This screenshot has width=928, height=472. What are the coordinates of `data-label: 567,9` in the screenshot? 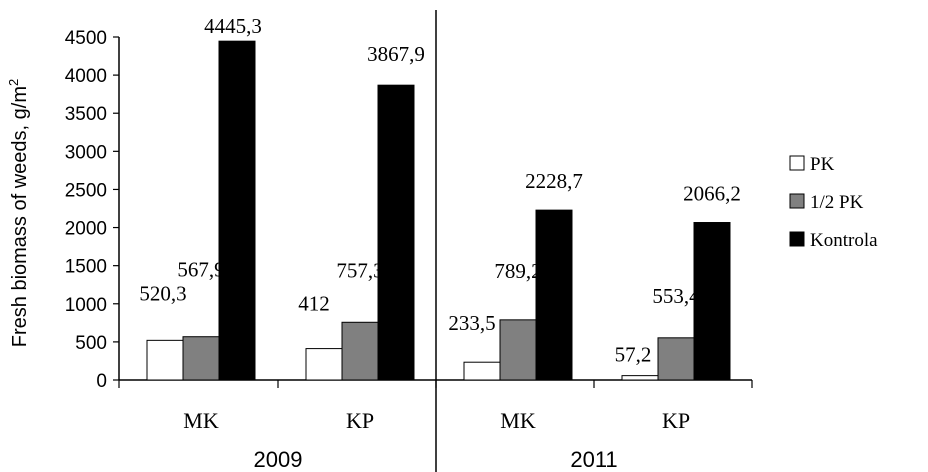 It's located at (200, 270).